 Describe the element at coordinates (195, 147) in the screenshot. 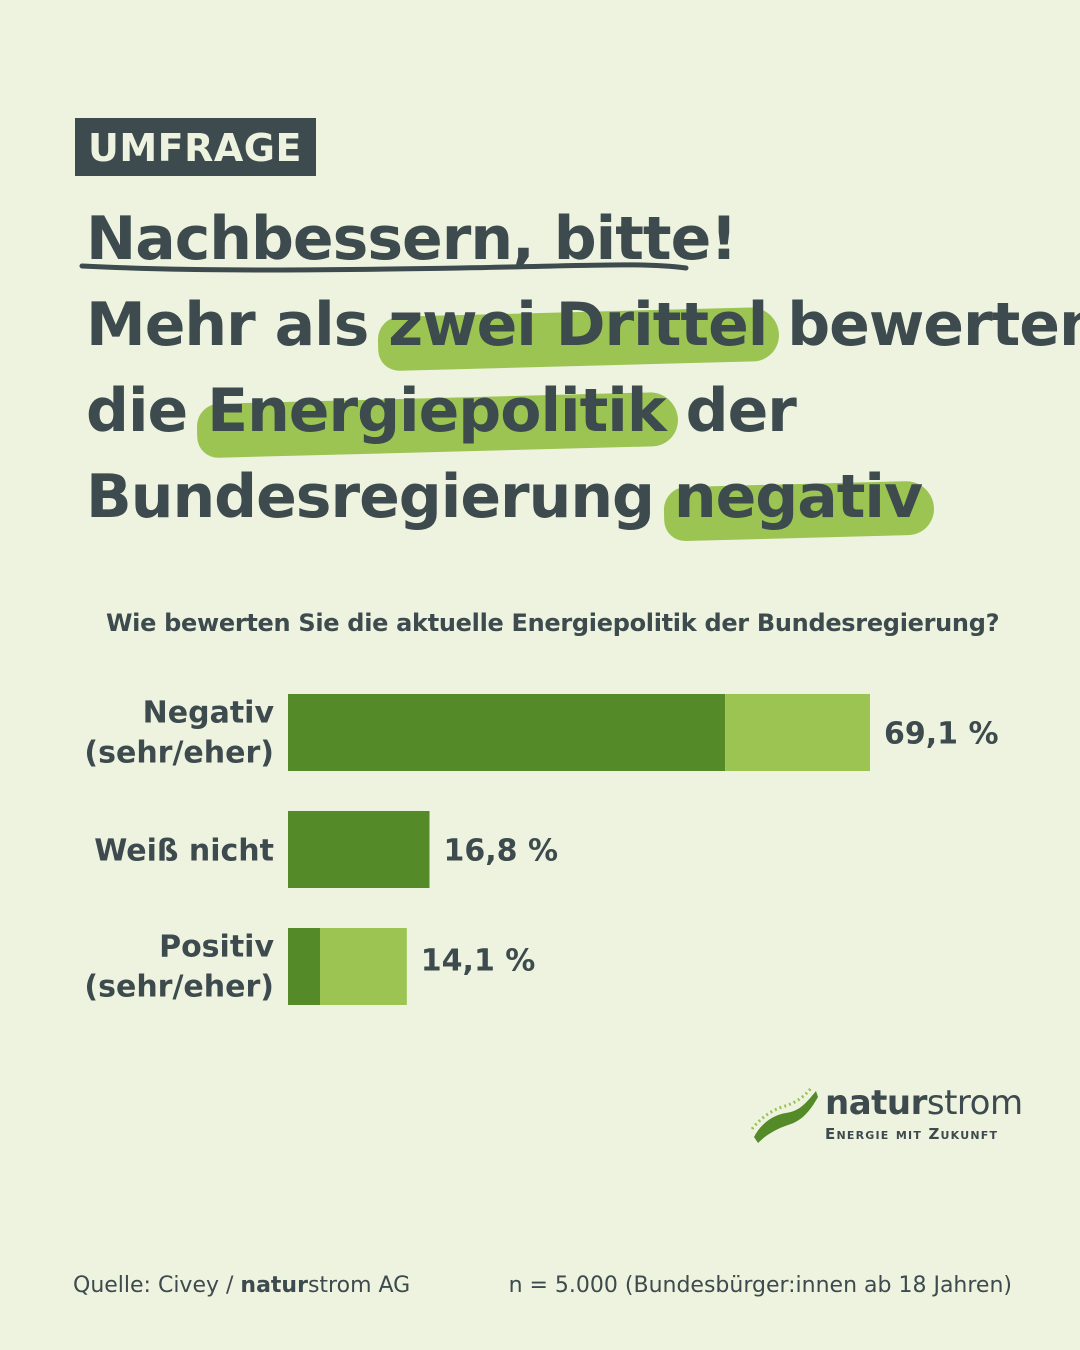

I see `umfrage-badge: UMFRAGE` at that location.